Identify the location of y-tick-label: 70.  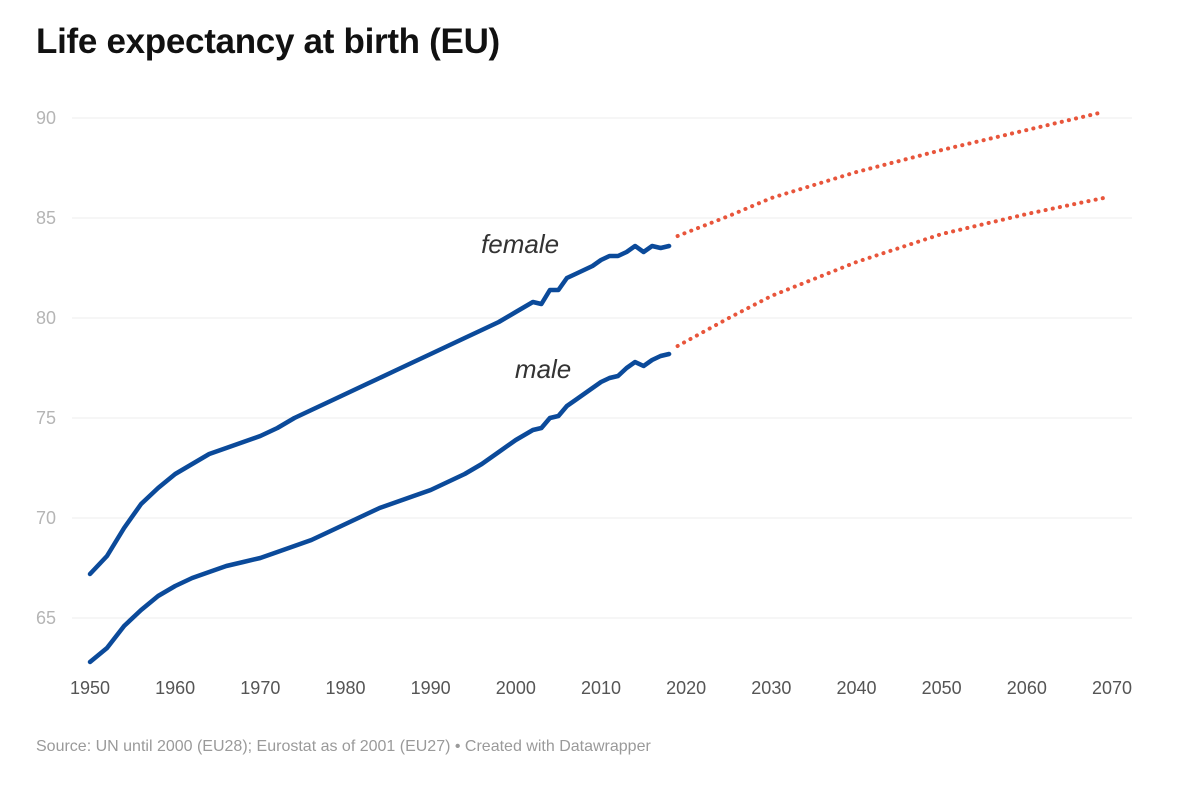
(46, 518).